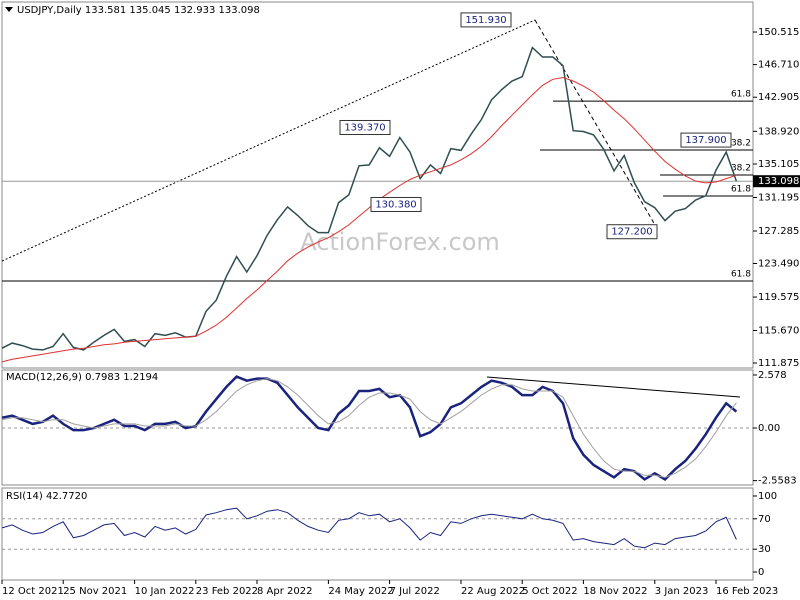 The image size is (800, 600). I want to click on y-tick-label: 150.515, so click(778, 32).